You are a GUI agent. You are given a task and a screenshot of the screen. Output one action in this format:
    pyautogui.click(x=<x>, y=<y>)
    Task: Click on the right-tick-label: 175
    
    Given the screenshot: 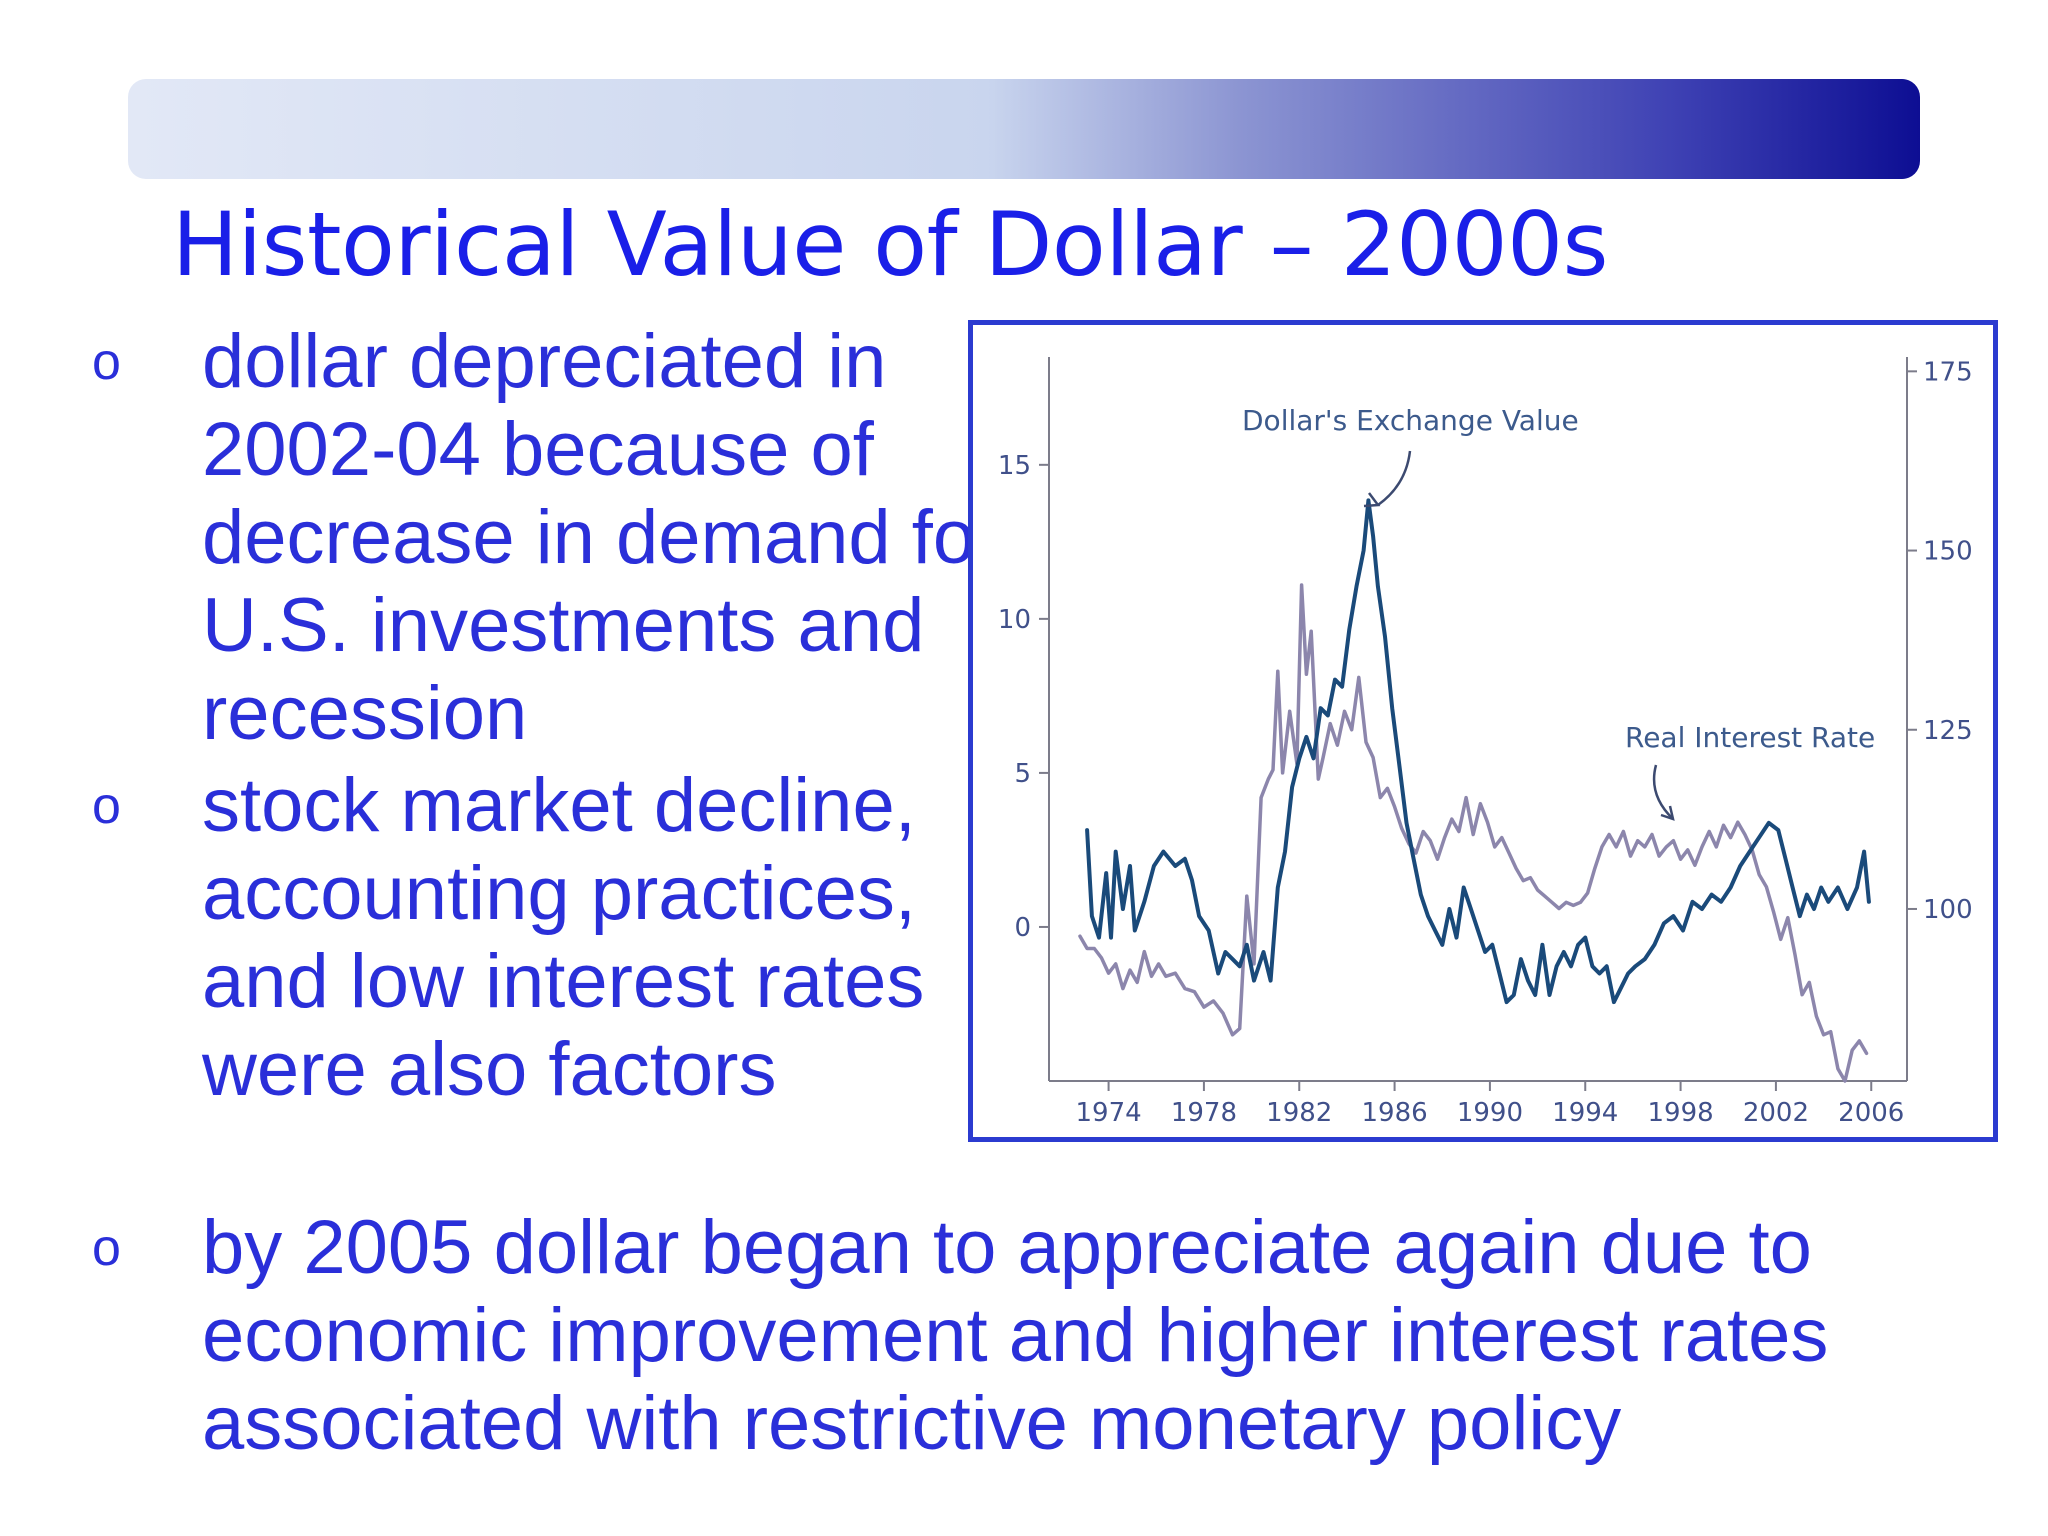 What is the action you would take?
    pyautogui.click(x=1948, y=372)
    